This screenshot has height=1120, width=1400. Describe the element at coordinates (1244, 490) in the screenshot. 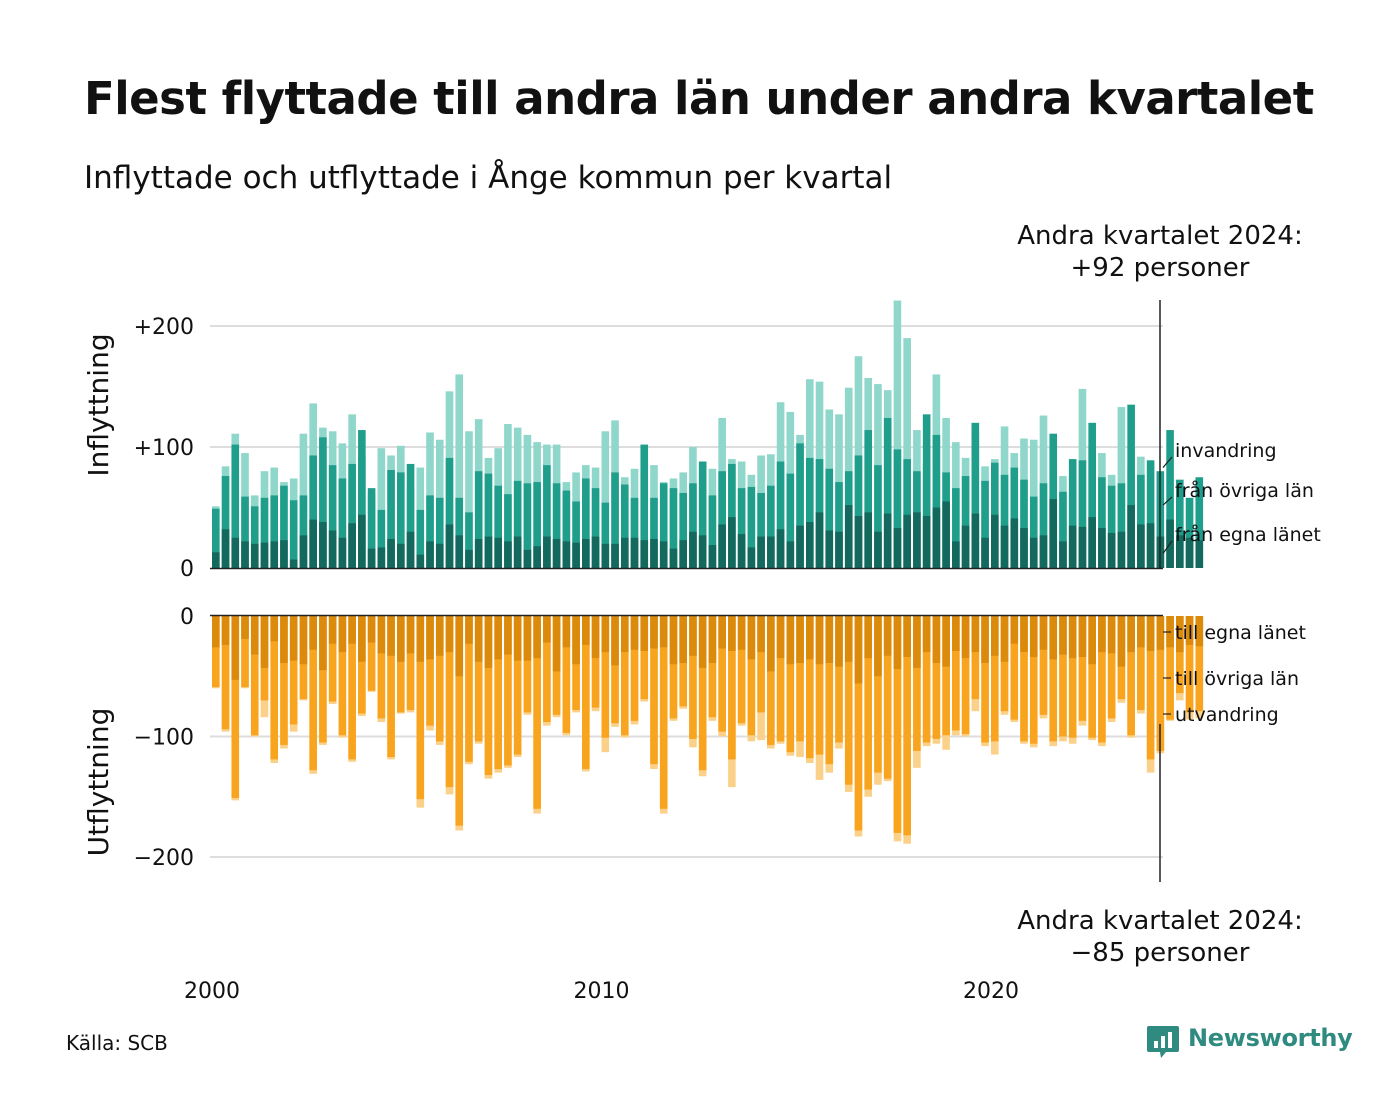

I see `upper-series-label: från övriga län` at that location.